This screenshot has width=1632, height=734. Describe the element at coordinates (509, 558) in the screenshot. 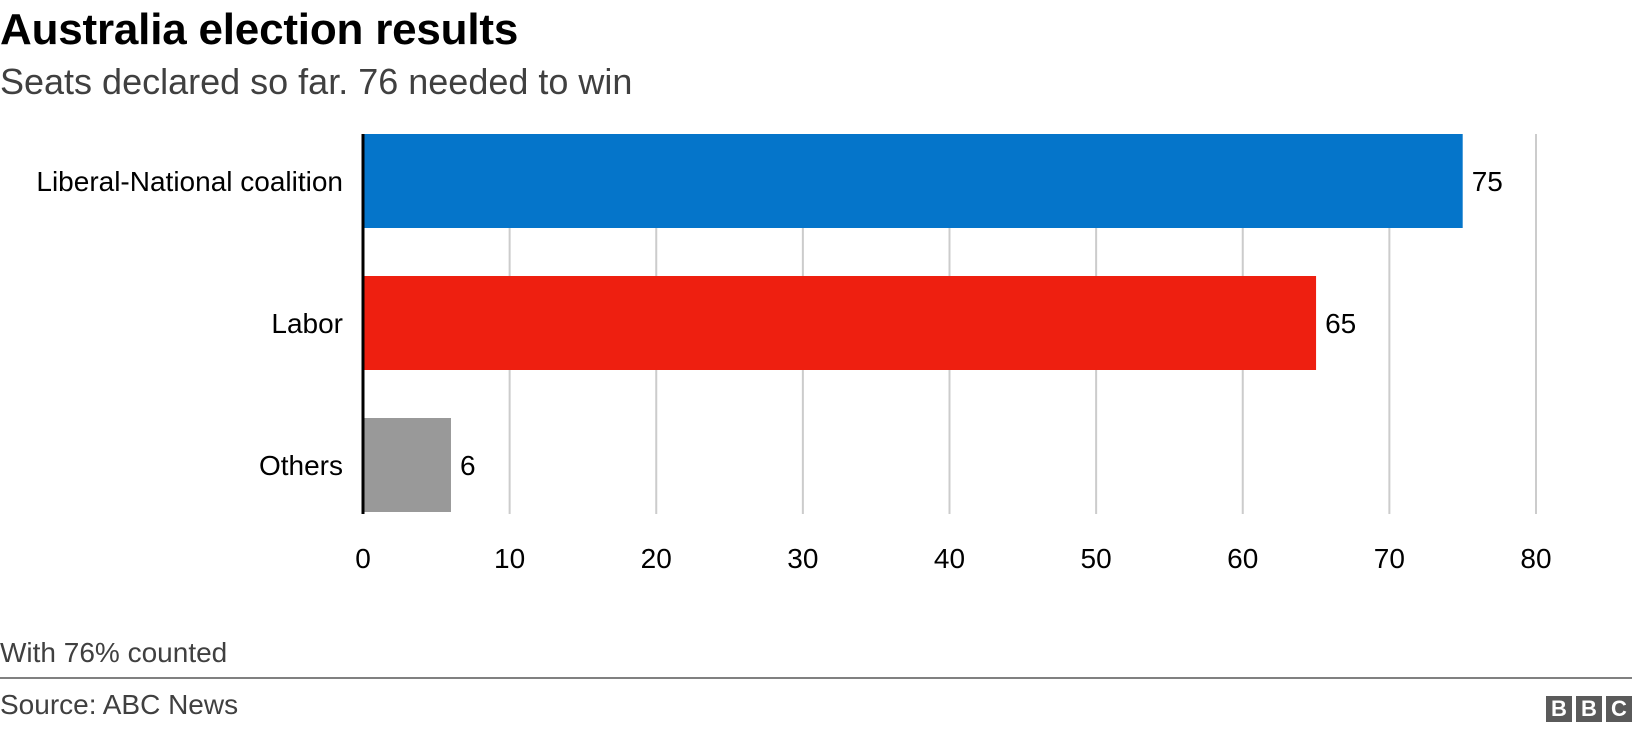

I see `x-tick-label: 10` at that location.